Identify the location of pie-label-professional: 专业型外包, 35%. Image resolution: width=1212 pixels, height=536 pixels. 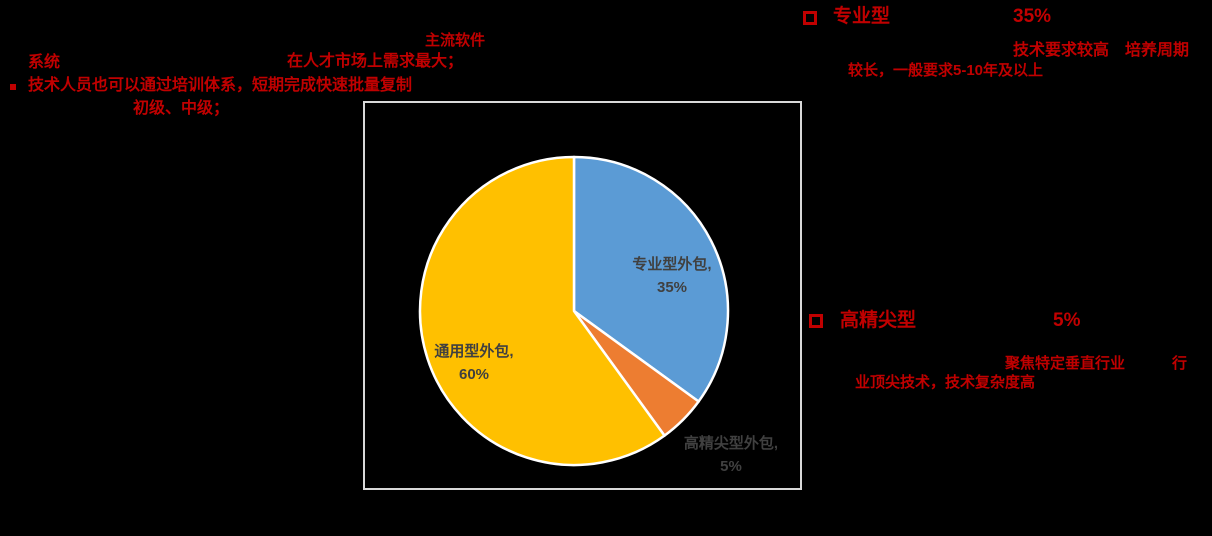
(672, 276).